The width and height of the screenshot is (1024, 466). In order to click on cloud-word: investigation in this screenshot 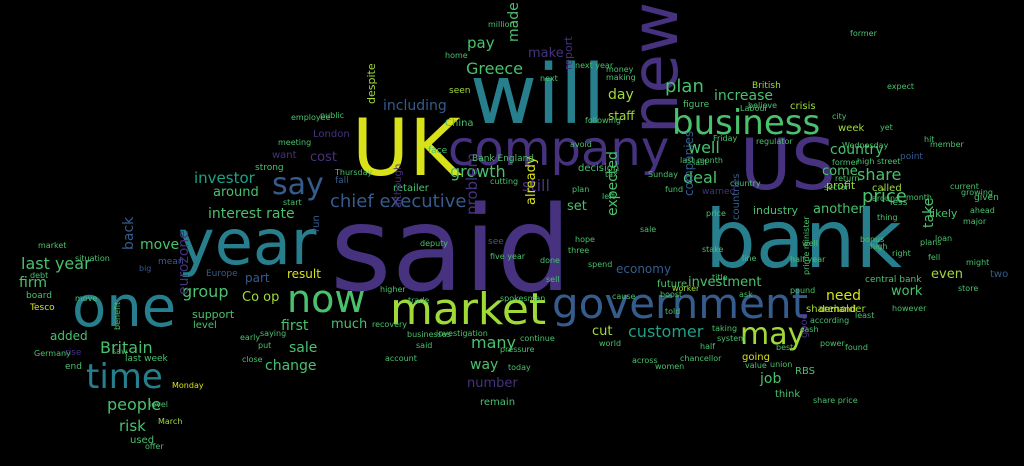, I will do `click(462, 333)`.